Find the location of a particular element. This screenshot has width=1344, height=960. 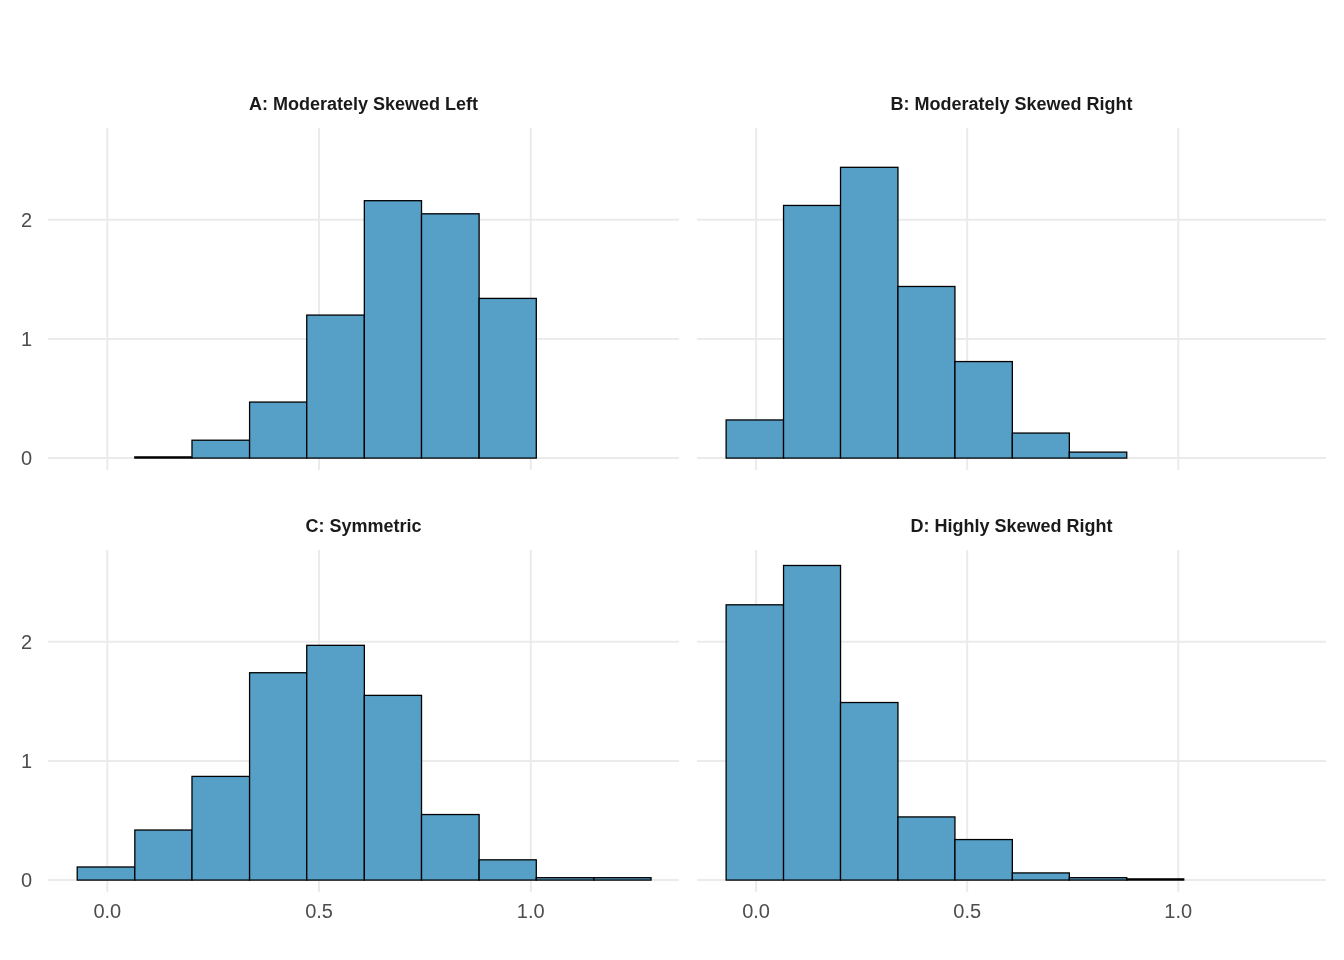

chart-title: C: Symmetric is located at coordinates (363, 526).